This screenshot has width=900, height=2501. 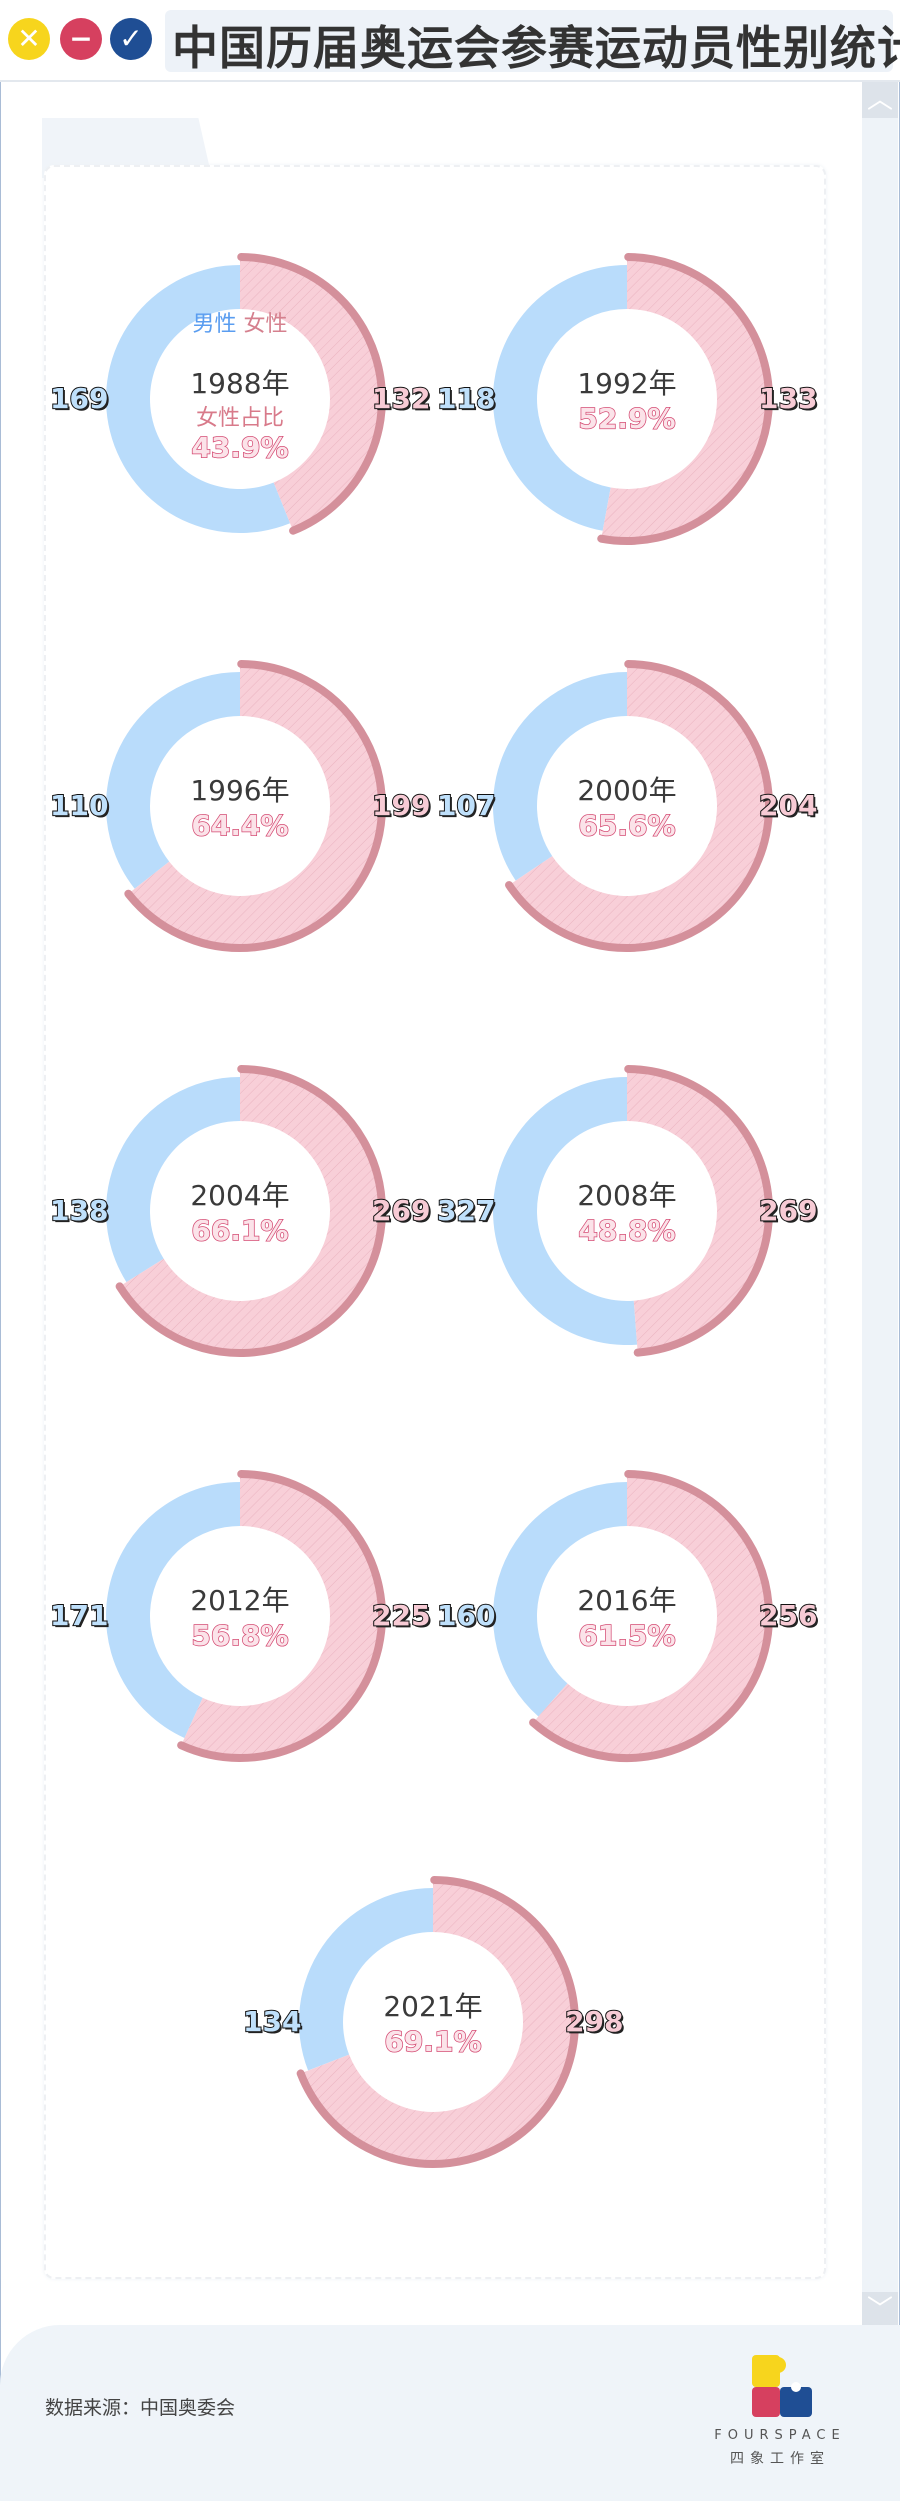 I want to click on year-label: 1996年, so click(x=240, y=790).